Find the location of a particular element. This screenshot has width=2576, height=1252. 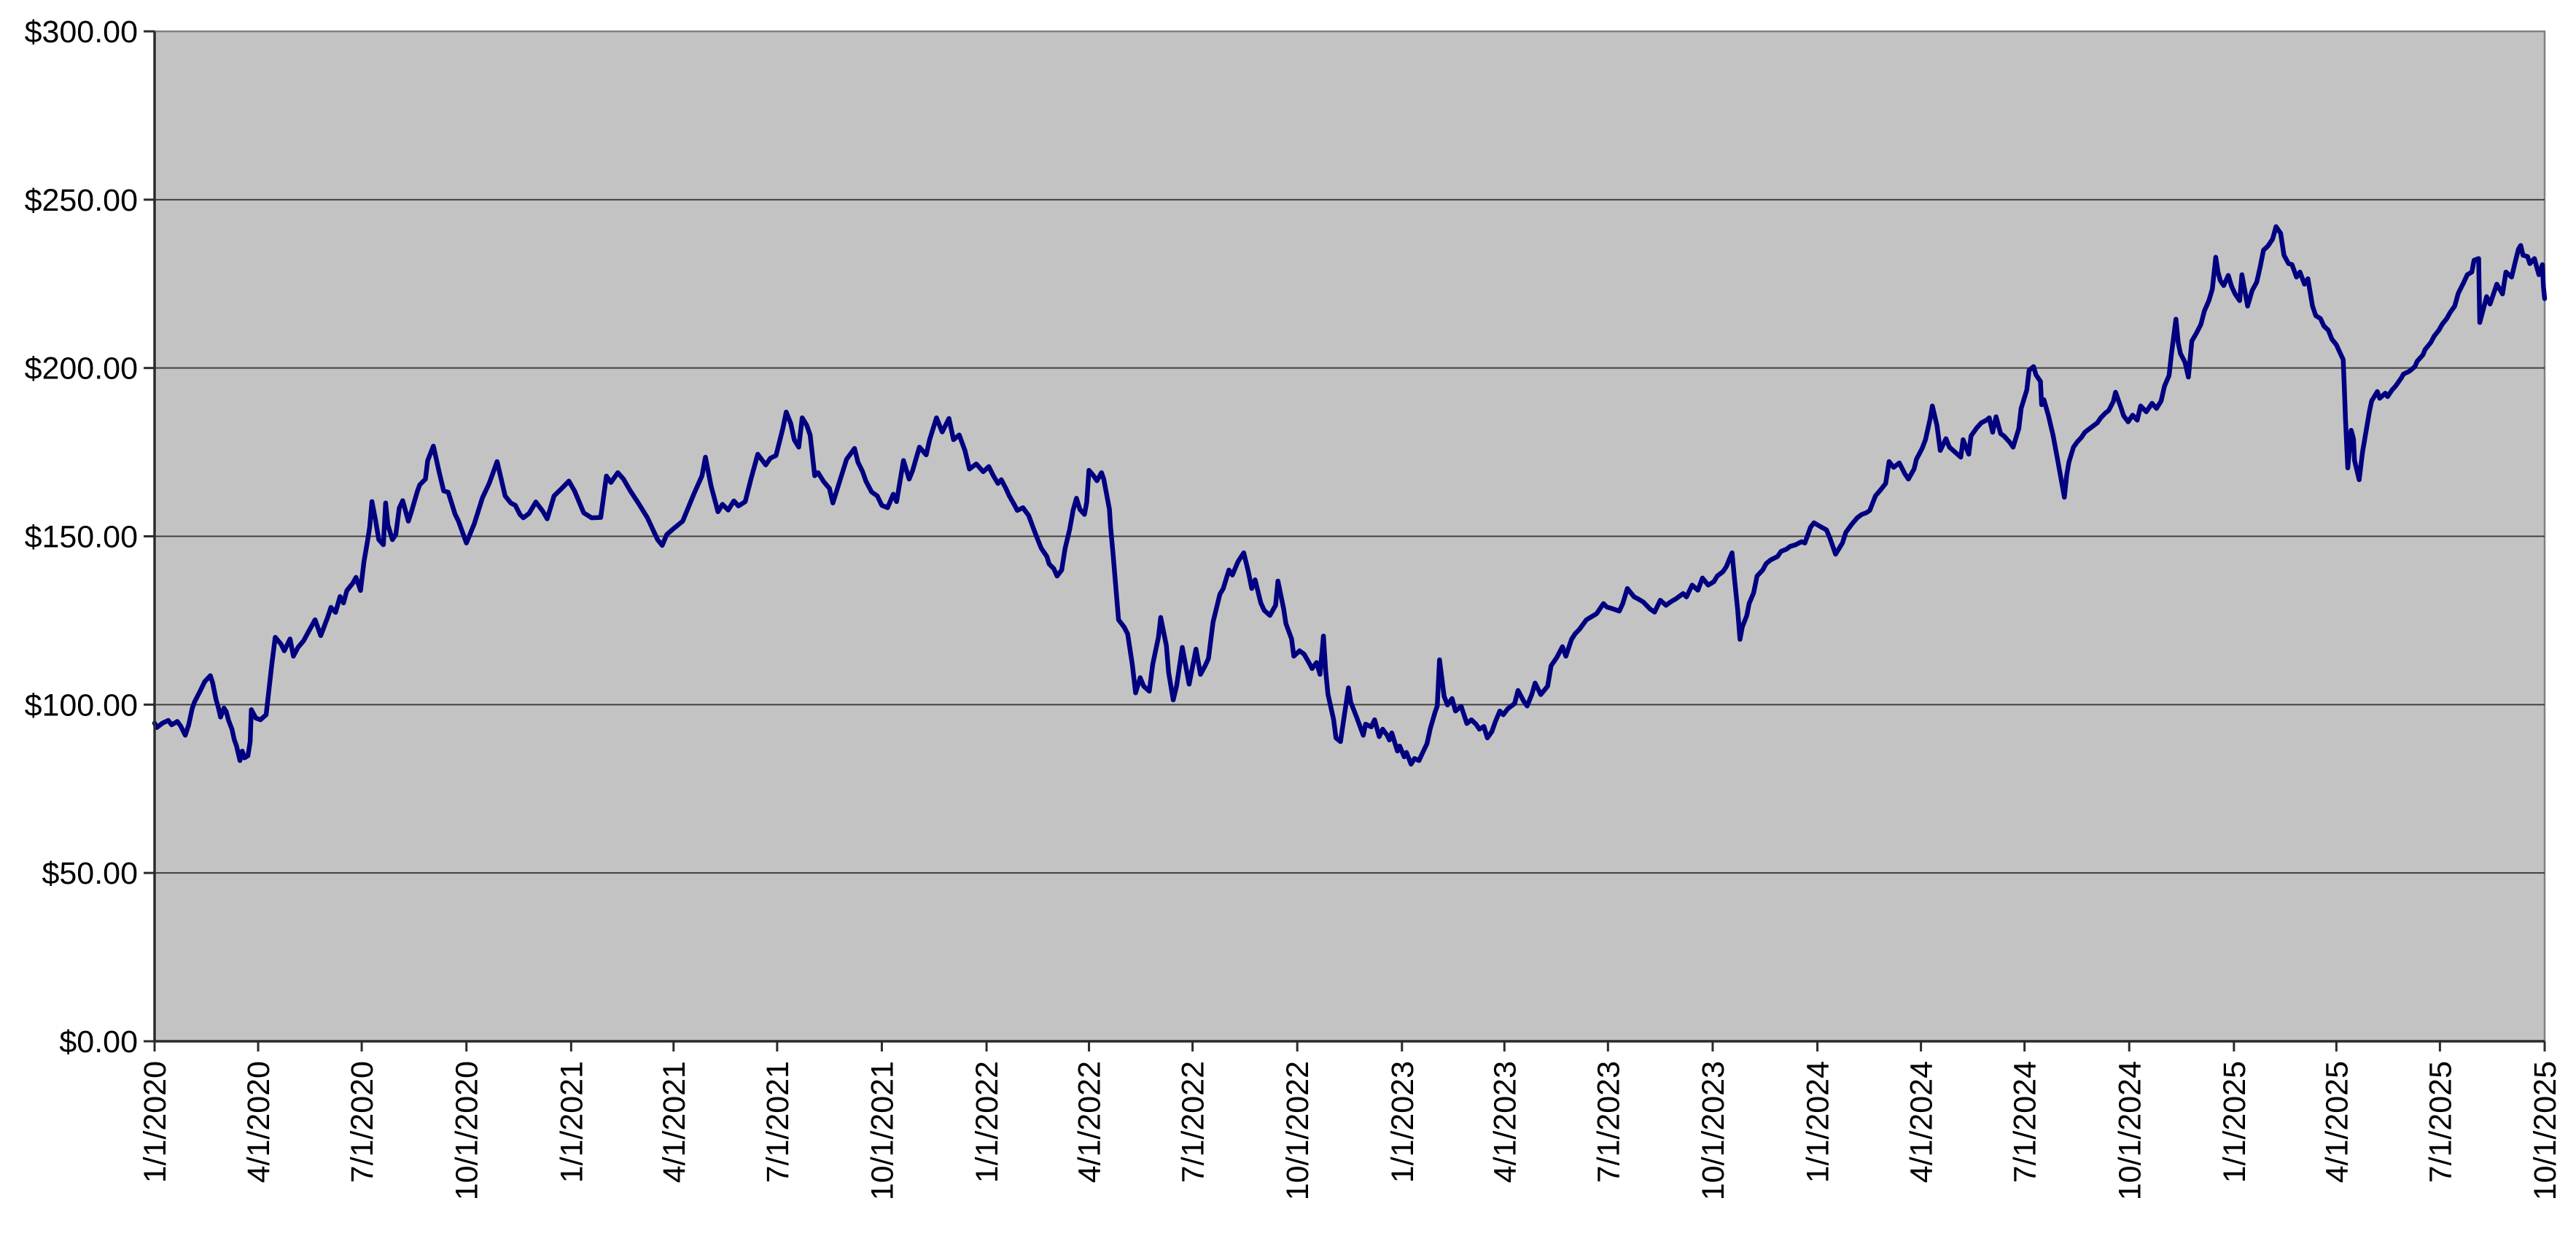

x-tick-label-7/1/2024: 7/1/2024 is located at coordinates (2025, 1122).